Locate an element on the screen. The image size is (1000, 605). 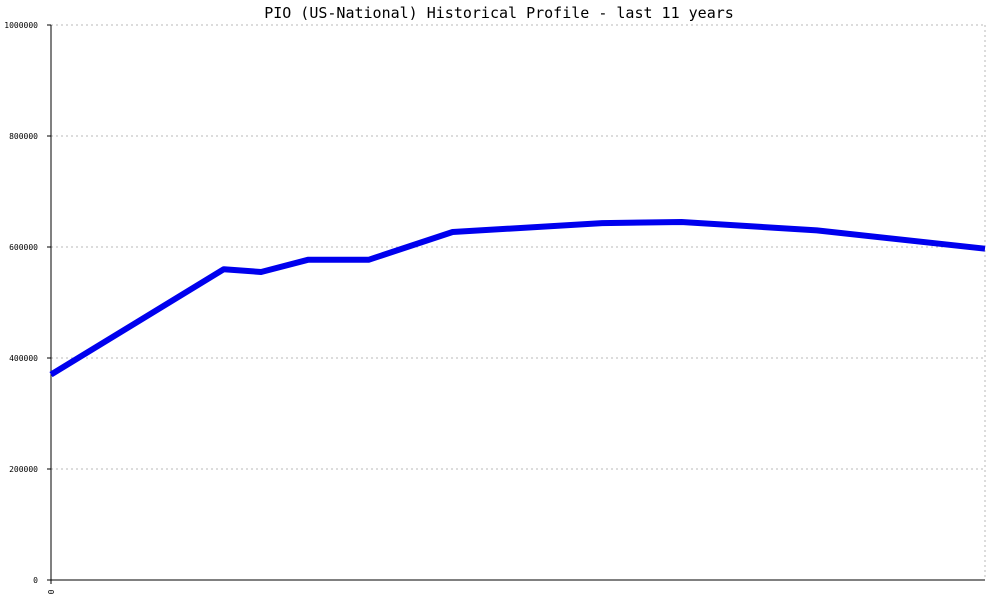
y-tick-labels: 0 200000 400000 600000 800000 1000000 is located at coordinates (21, 303).